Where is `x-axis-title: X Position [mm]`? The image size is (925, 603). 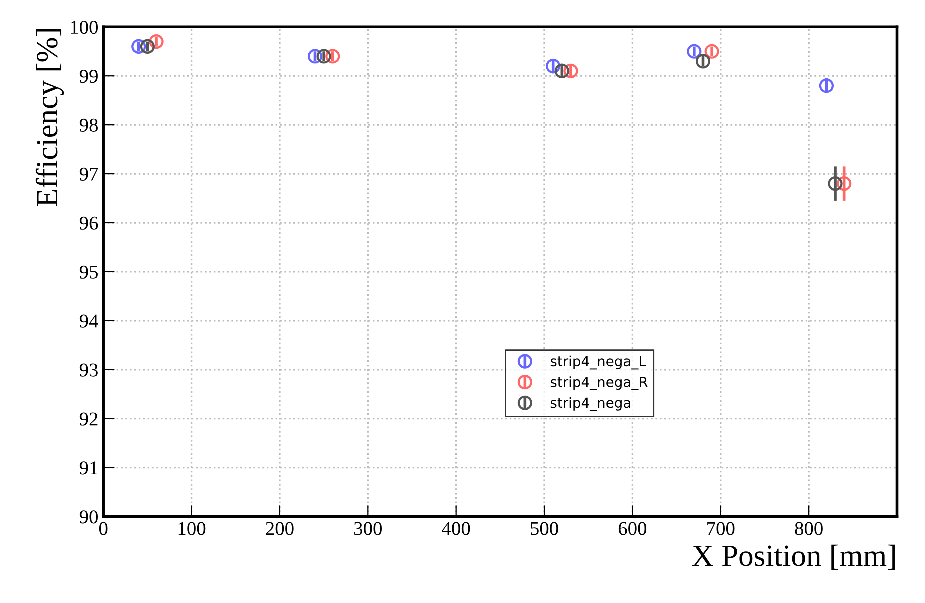
x-axis-title: X Position [mm] is located at coordinates (793, 557).